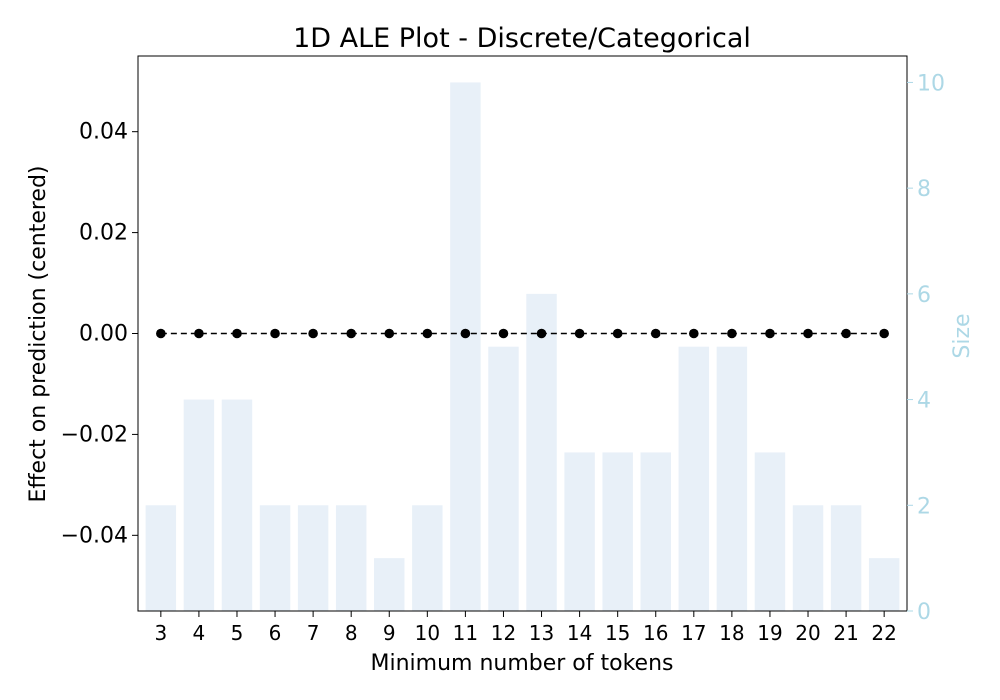  What do you see at coordinates (237, 633) in the screenshot?
I see `x-tick-label: 5` at bounding box center [237, 633].